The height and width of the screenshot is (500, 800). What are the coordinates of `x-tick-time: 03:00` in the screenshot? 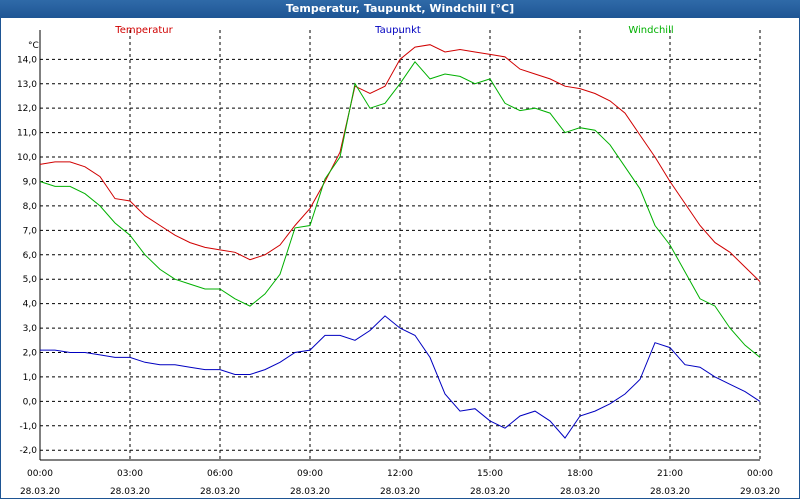 It's located at (130, 474).